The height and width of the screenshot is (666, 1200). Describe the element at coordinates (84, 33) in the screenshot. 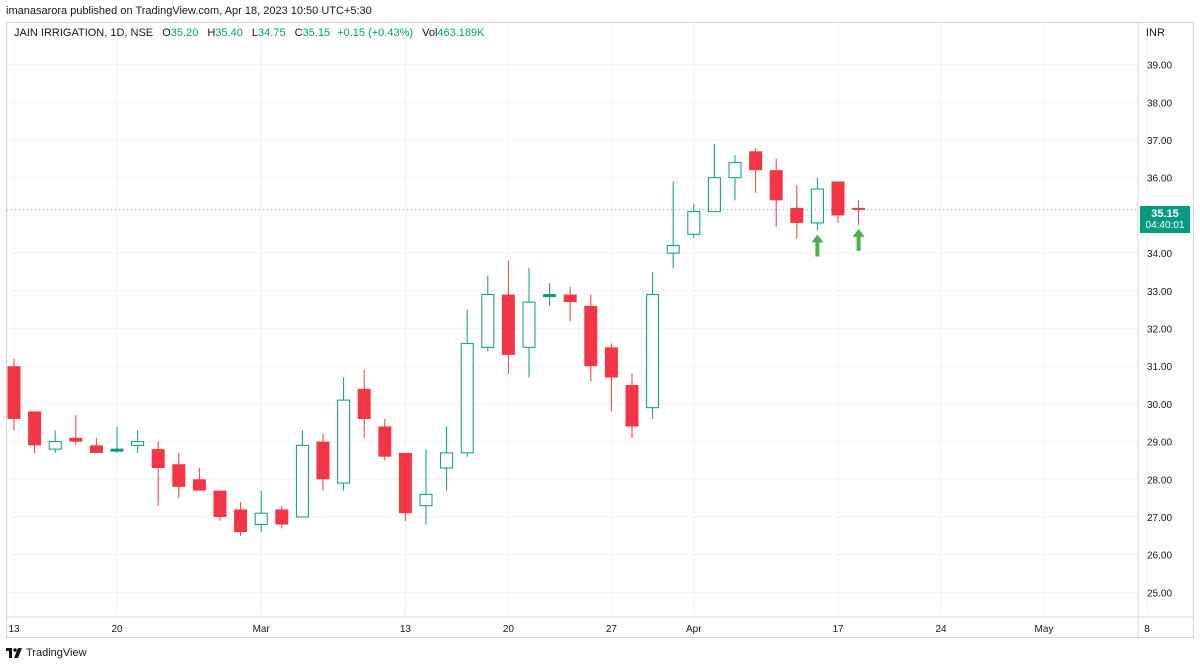

I see `symbol-label: JAIN IRRIGATION, 1D, NSE` at that location.